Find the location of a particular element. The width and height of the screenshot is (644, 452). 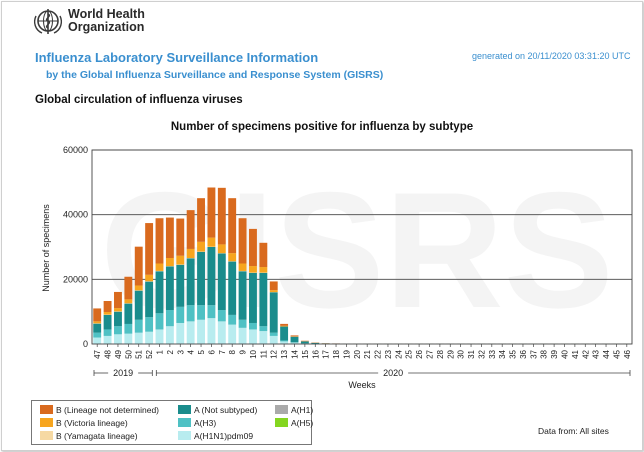

year-label: 2019 is located at coordinates (123, 373).